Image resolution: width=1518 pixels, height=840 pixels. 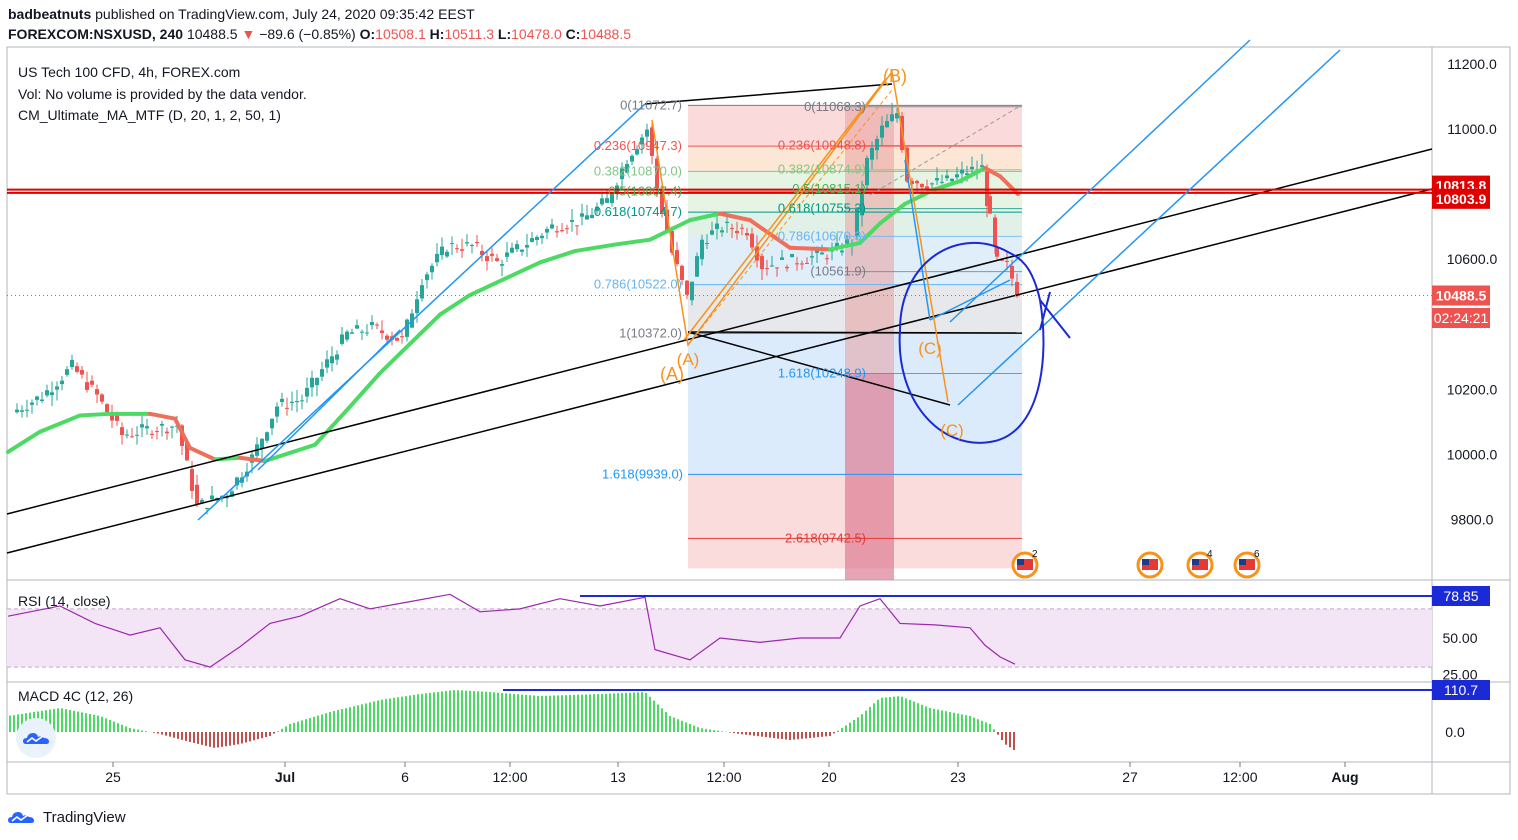 I want to click on fib-right-label-4: 0.618(10755.3), so click(x=822, y=208).